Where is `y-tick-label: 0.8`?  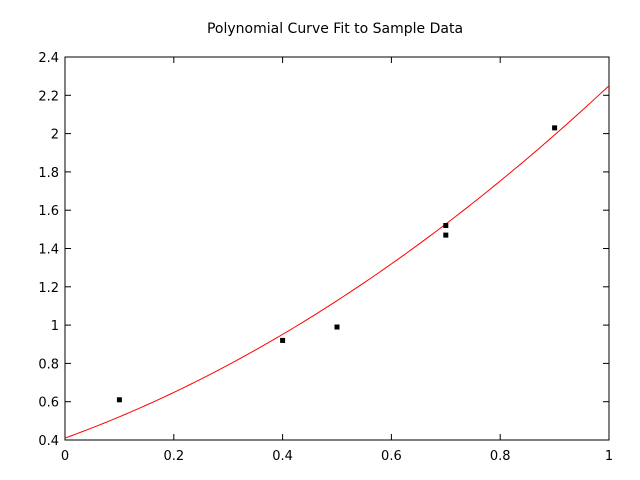 y-tick-label: 0.8 is located at coordinates (48, 364).